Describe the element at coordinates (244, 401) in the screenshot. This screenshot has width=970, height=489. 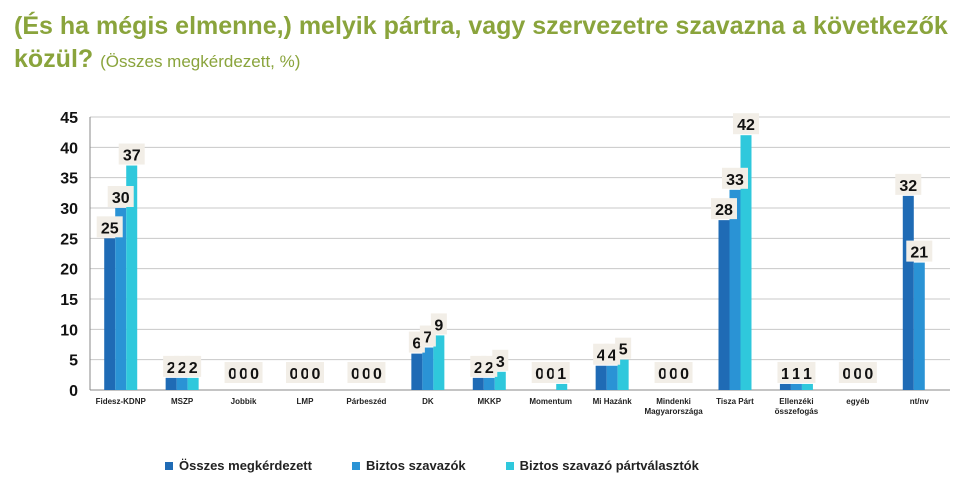
I see `x-tick-label: Jobbik` at that location.